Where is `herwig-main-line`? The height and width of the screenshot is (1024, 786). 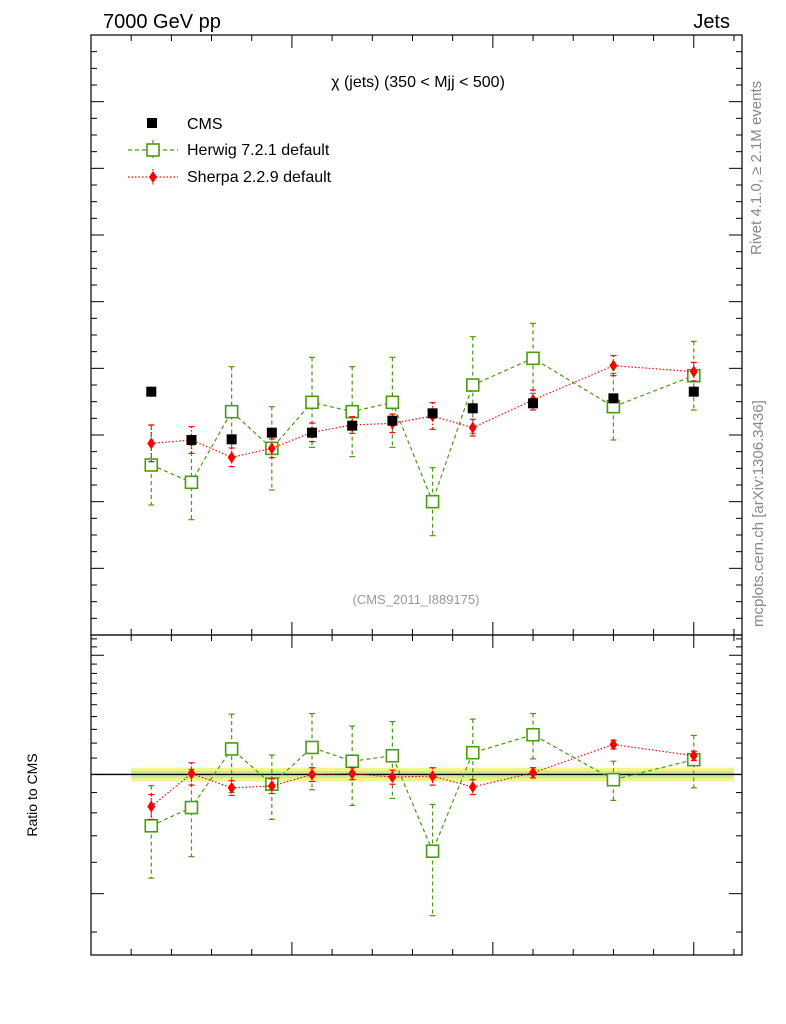 herwig-main-line is located at coordinates (422, 430).